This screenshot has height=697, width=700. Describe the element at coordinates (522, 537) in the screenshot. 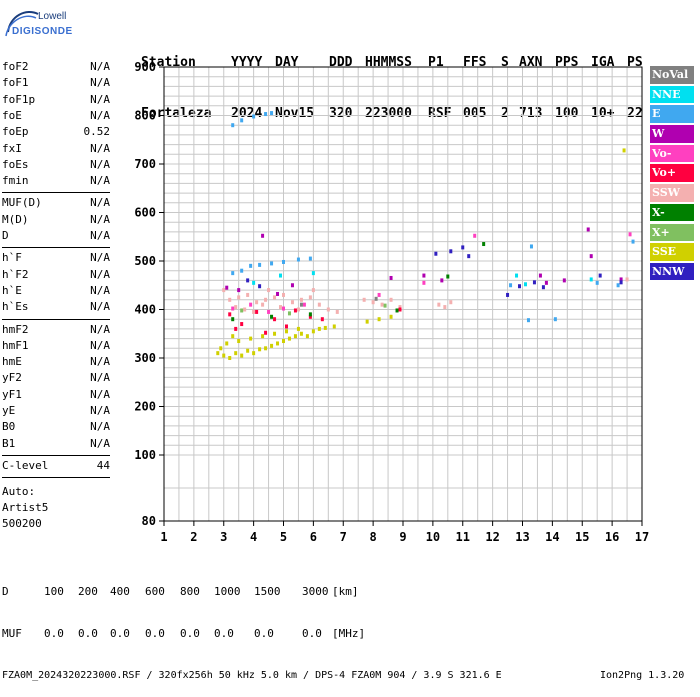

I see `x-tick-label: 13` at that location.